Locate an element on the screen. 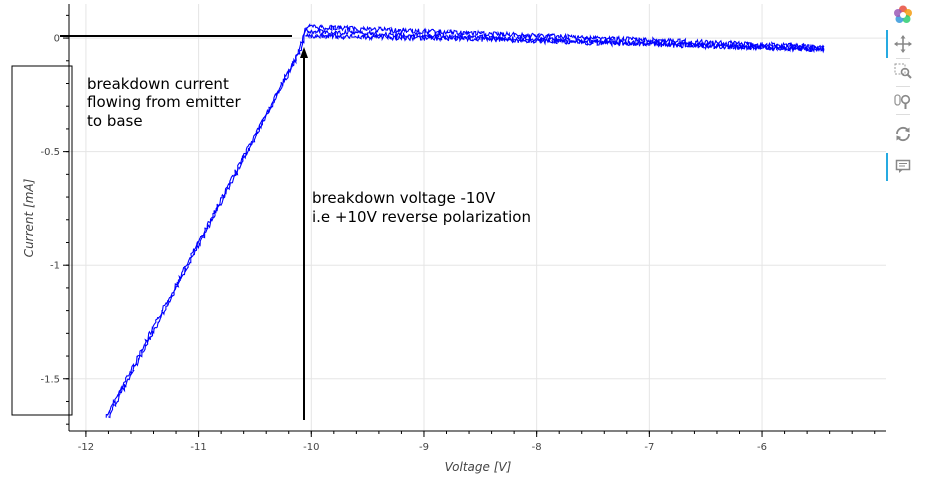 Image resolution: width=927 pixels, height=482 pixels. y-axis-label: Current [mA] is located at coordinates (29, 217).